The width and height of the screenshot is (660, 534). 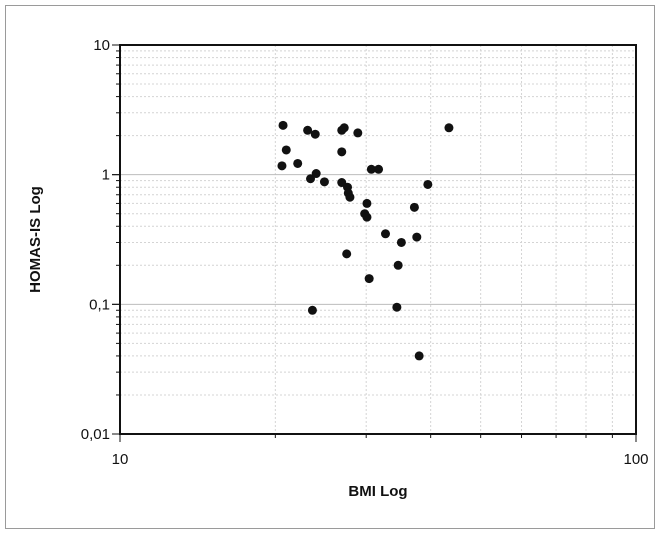 What do you see at coordinates (106, 175) in the screenshot?
I see `y-tick-label: 1` at bounding box center [106, 175].